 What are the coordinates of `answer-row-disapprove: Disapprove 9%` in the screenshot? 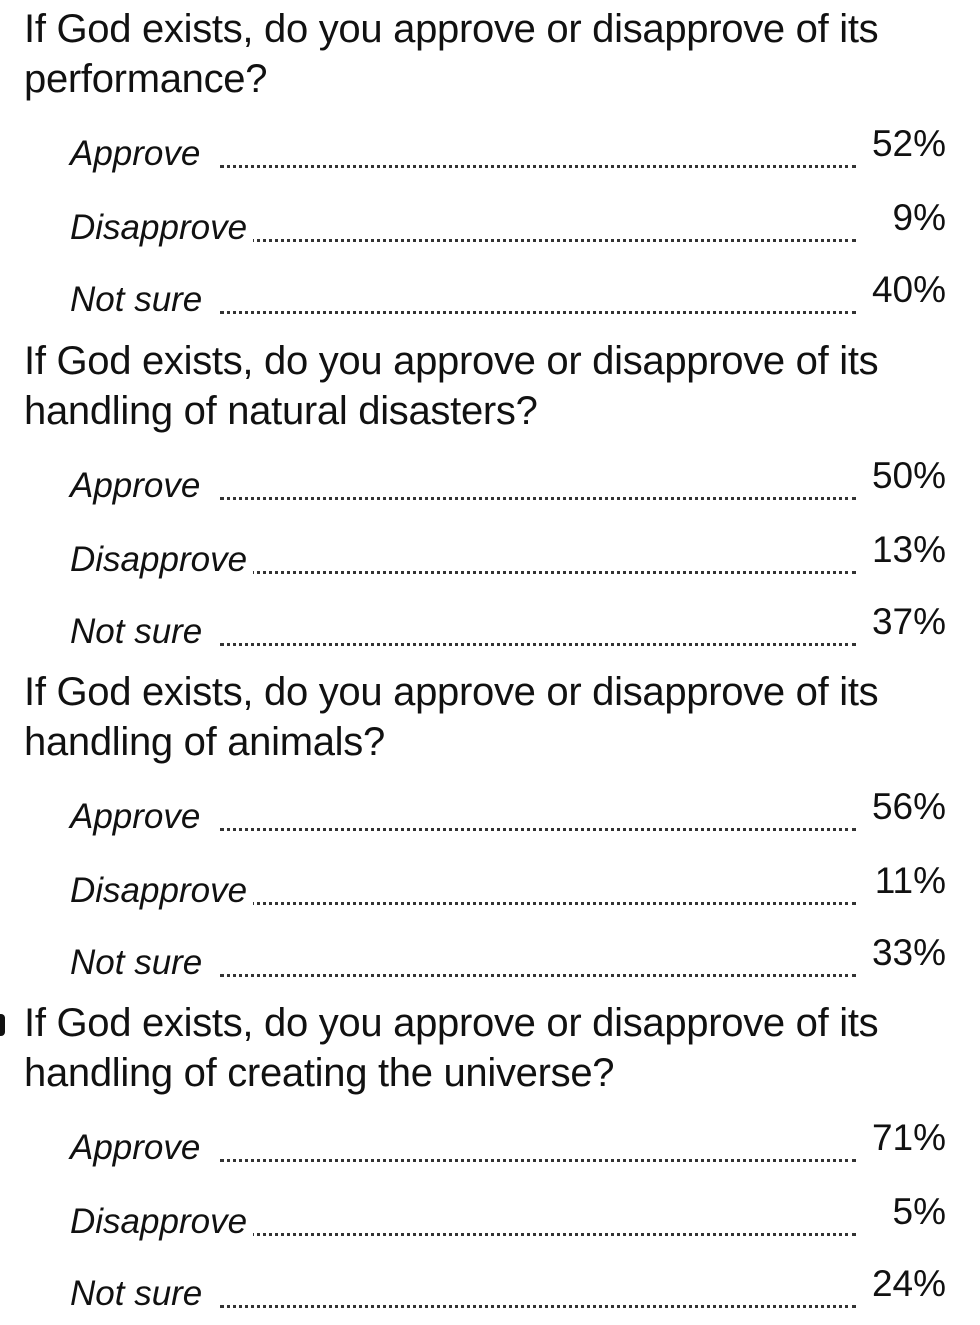 It's located at (510, 223).